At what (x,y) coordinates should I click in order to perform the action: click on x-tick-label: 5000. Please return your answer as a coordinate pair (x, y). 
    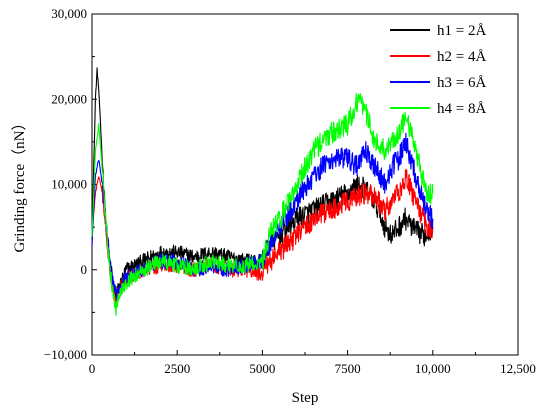
    Looking at the image, I should click on (262, 368).